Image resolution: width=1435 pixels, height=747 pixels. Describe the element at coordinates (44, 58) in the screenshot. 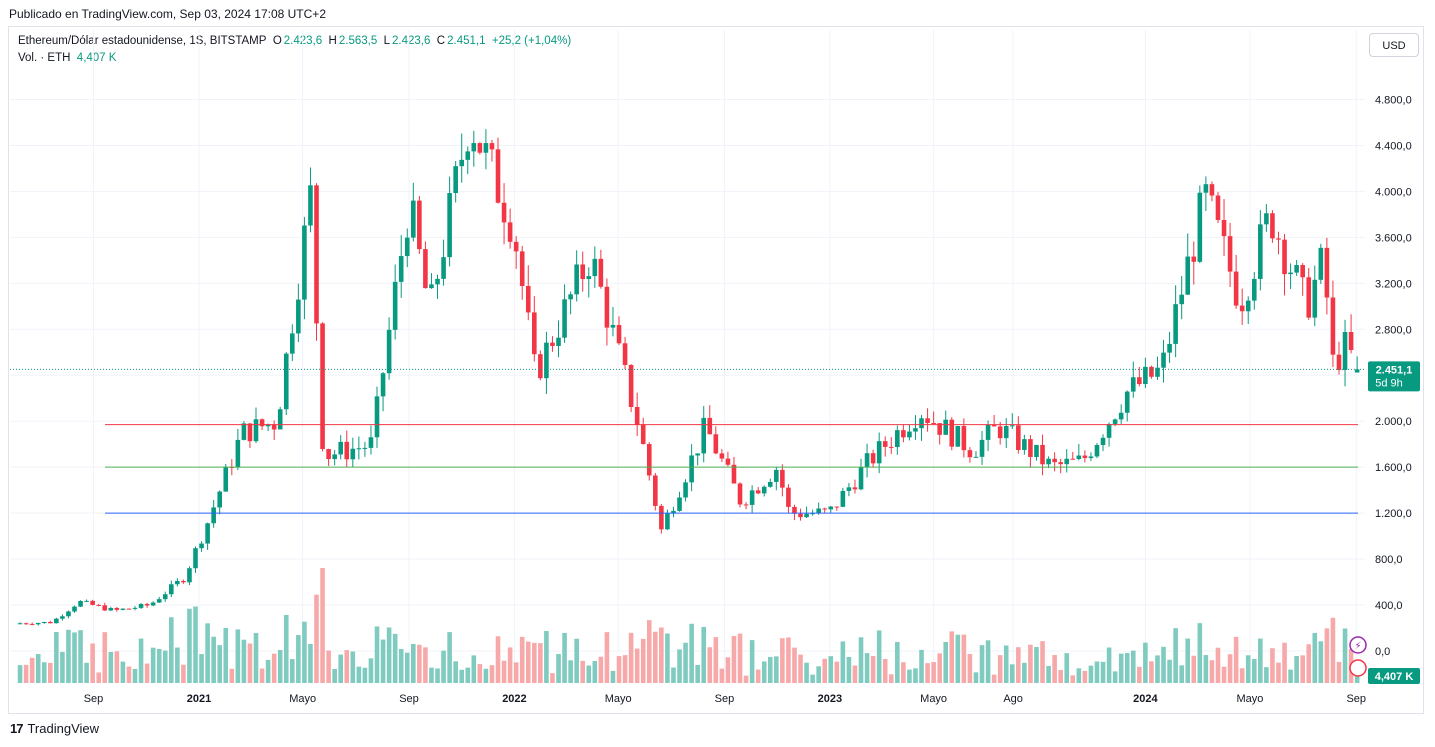

I see `volume-label: Vol. · ETH` at that location.